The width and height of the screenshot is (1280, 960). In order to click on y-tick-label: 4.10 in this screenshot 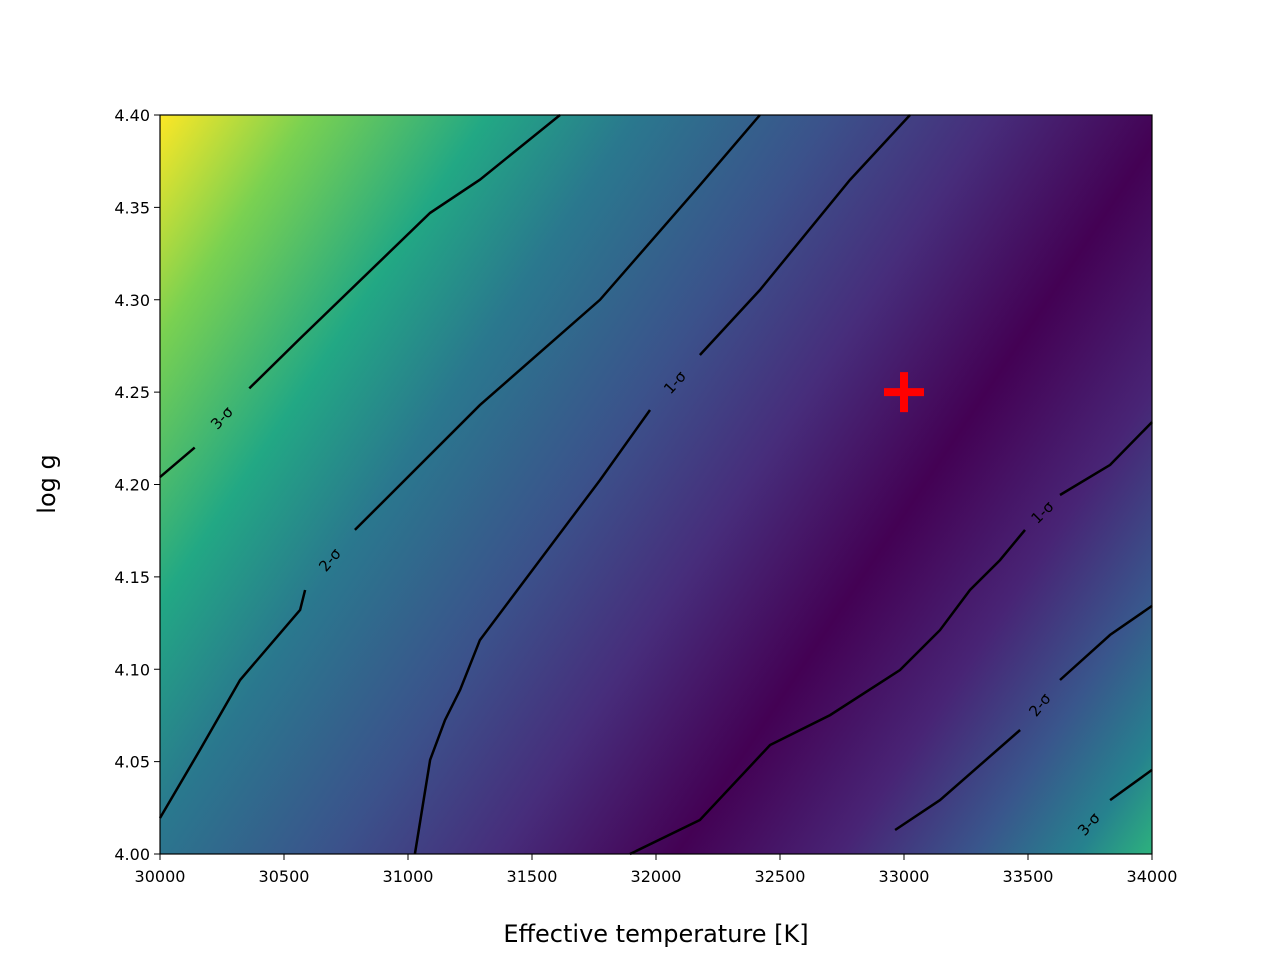, I will do `click(132, 669)`.